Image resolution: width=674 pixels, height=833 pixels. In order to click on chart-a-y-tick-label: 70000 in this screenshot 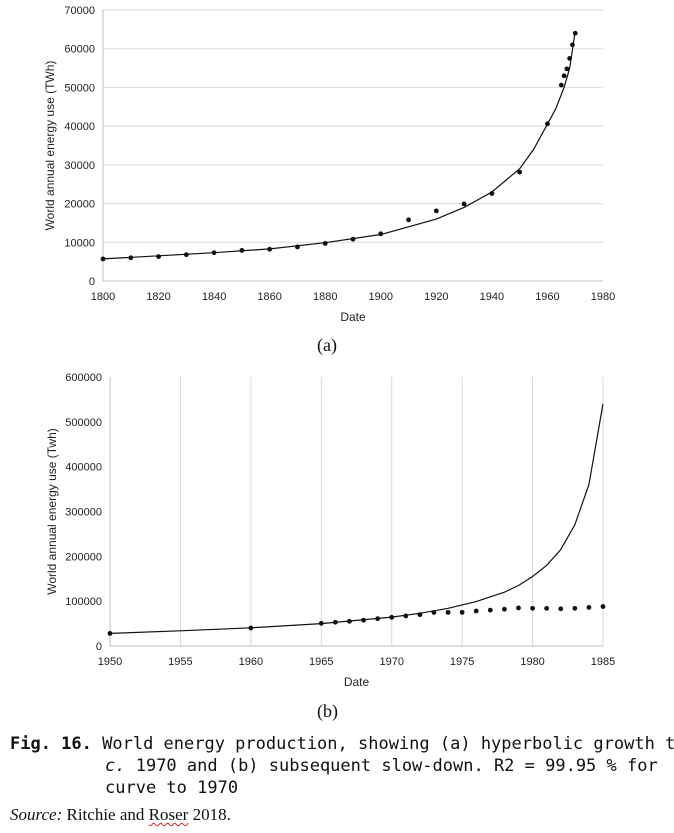, I will do `click(79, 11)`.